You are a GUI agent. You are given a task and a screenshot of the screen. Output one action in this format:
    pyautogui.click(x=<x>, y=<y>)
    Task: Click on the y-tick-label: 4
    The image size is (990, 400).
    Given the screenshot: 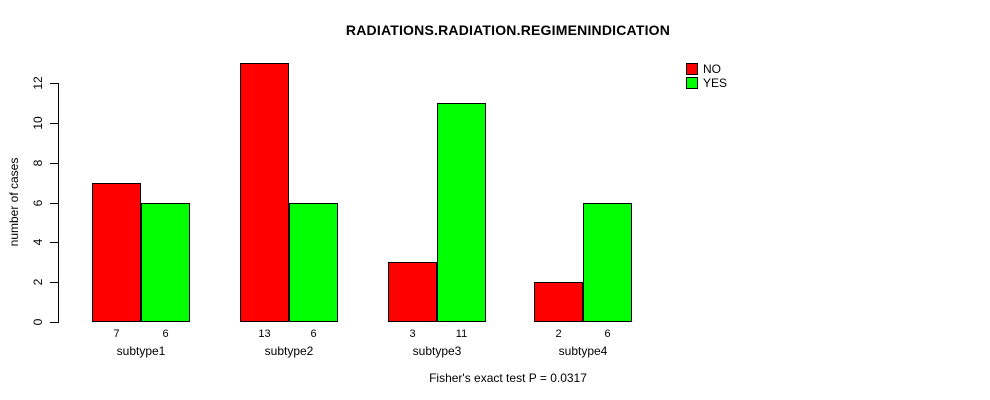 What is the action you would take?
    pyautogui.click(x=38, y=242)
    